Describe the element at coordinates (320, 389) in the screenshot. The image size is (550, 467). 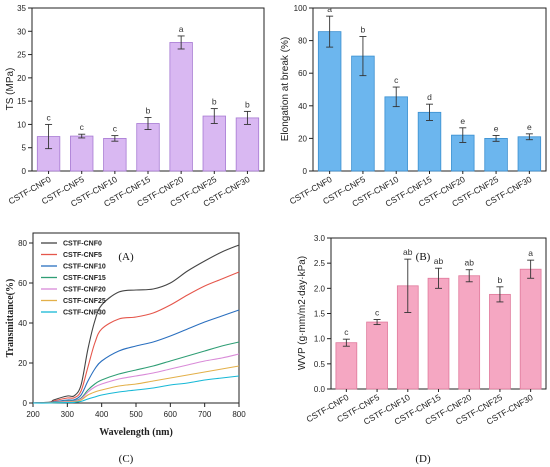
I see `y-tick-label: 0.0` at that location.